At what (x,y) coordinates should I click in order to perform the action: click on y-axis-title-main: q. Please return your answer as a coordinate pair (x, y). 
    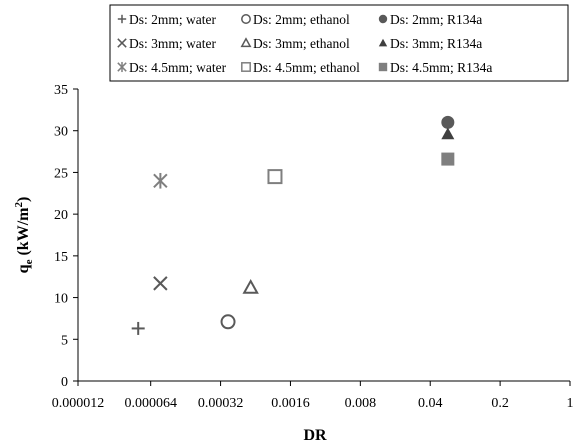
    Looking at the image, I should click on (23, 268).